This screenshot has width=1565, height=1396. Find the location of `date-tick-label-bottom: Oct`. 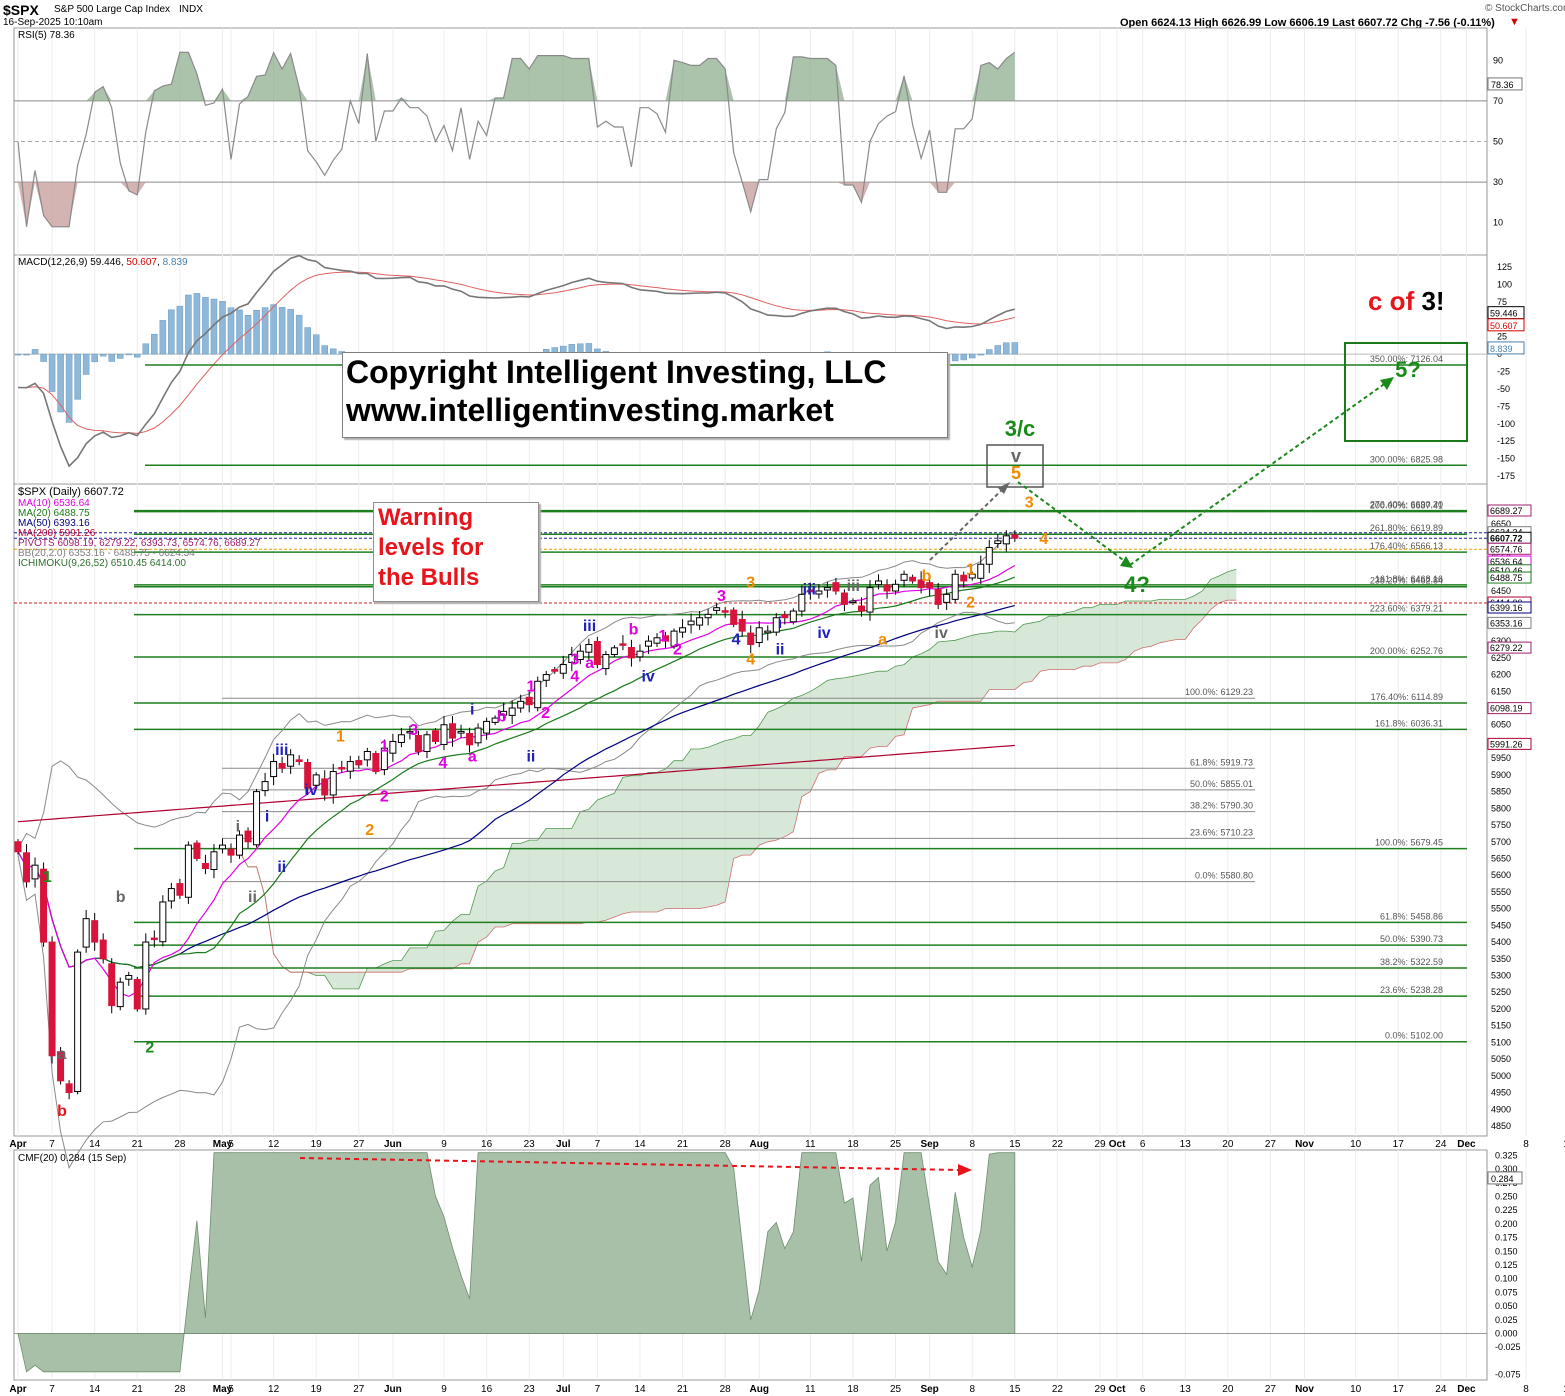

date-tick-label-bottom: Oct is located at coordinates (1117, 1389).